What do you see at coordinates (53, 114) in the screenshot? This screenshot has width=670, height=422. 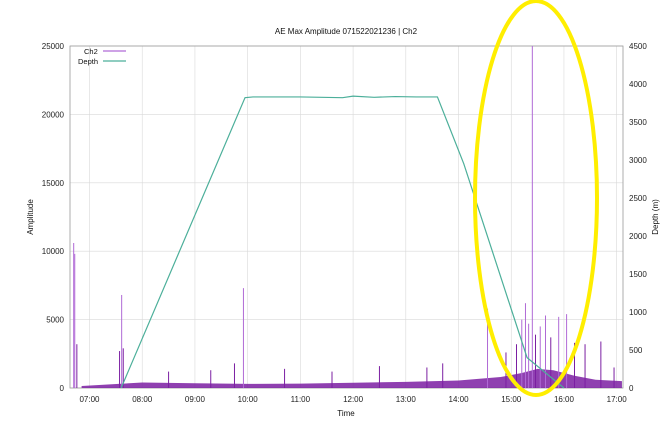 I see `y-tick-label: 20000` at bounding box center [53, 114].